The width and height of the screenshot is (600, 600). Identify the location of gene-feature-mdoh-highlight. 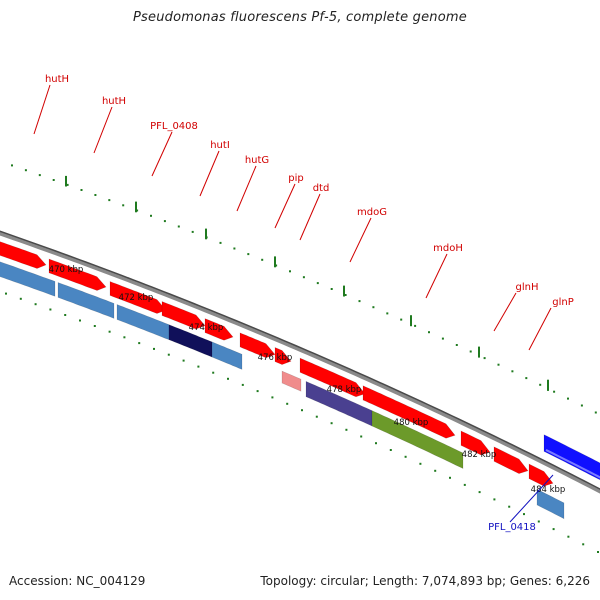
(417, 429).